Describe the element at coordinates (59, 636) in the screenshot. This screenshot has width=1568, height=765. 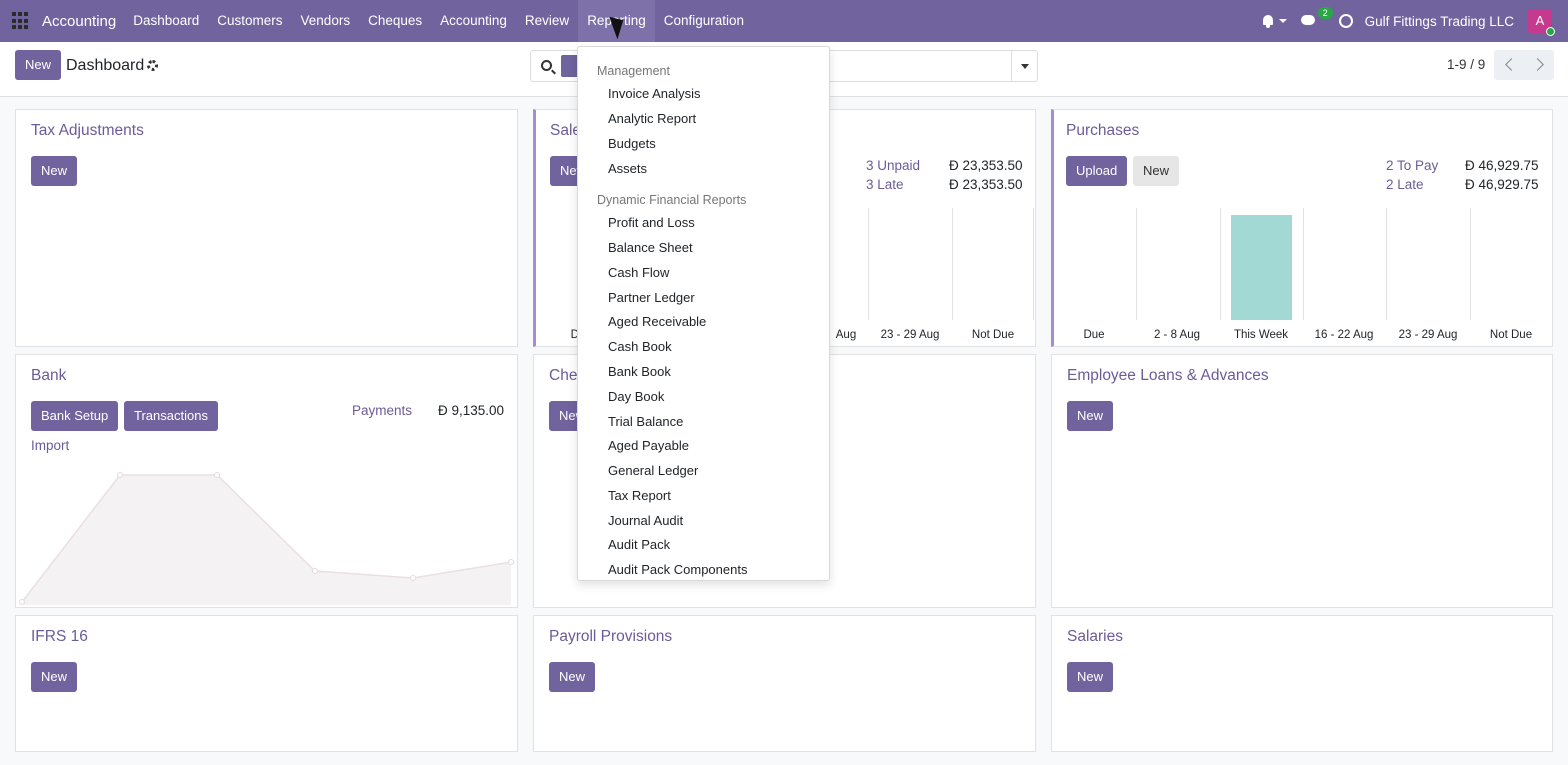
I see `card-title: IFRS 16` at that location.